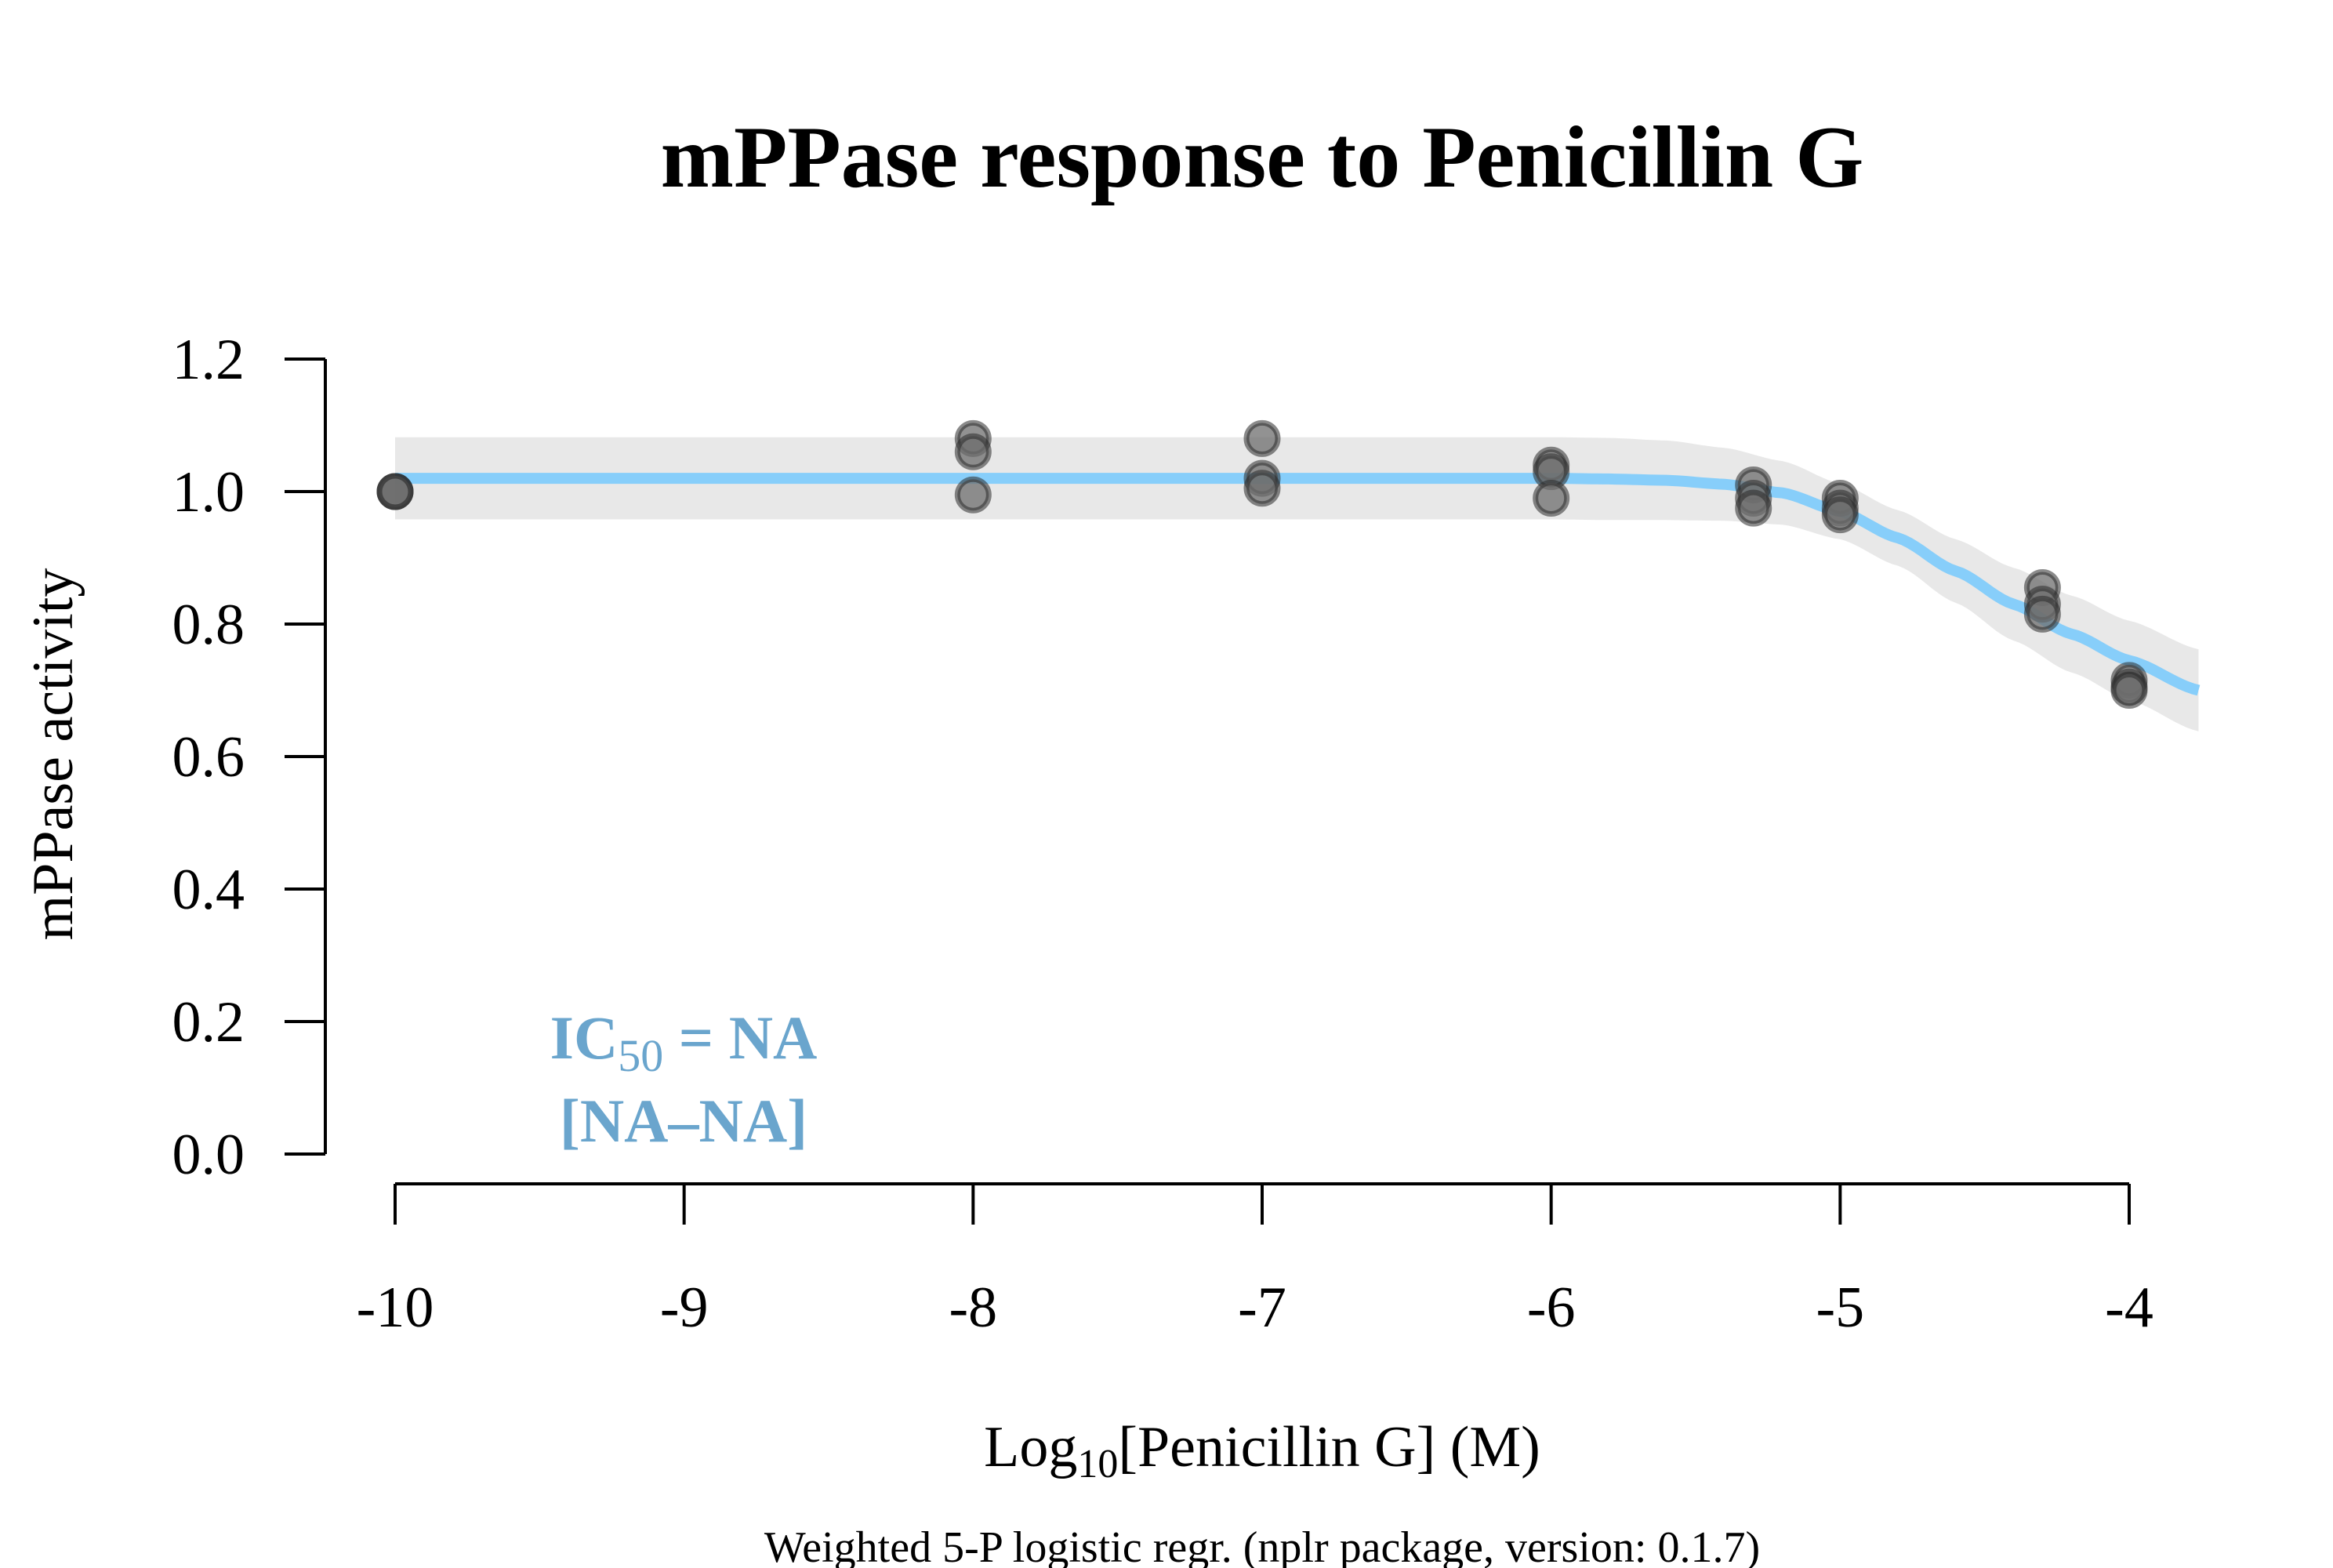 The image size is (2333, 1568). What do you see at coordinates (1329, 1447) in the screenshot?
I see `x-axis-label-suffix: [Penicillin G] (M)` at bounding box center [1329, 1447].